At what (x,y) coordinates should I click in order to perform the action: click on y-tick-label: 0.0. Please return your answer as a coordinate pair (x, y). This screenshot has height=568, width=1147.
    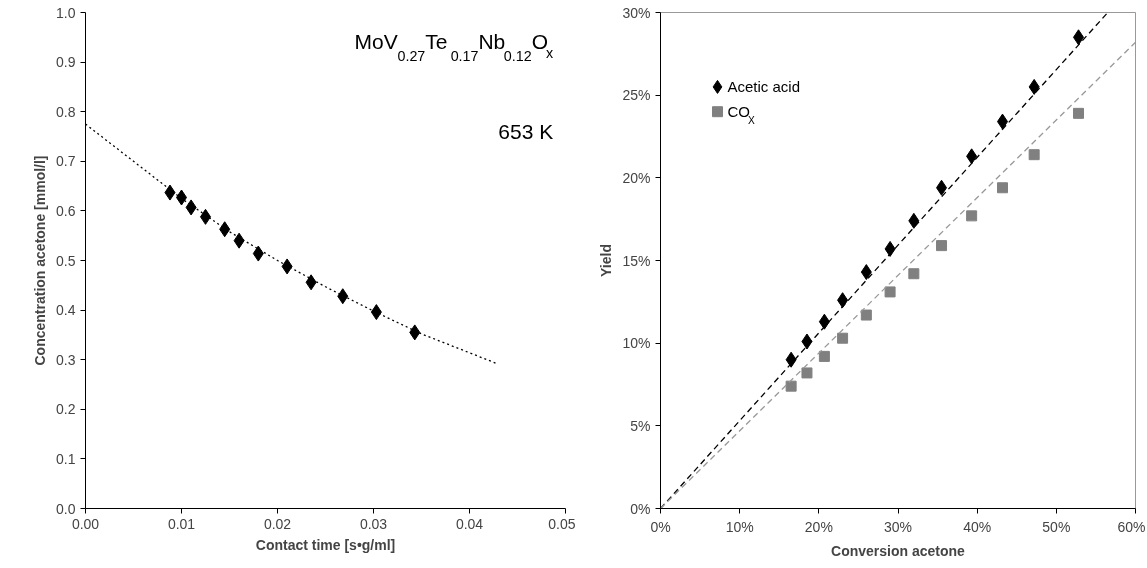
    Looking at the image, I should click on (66, 508).